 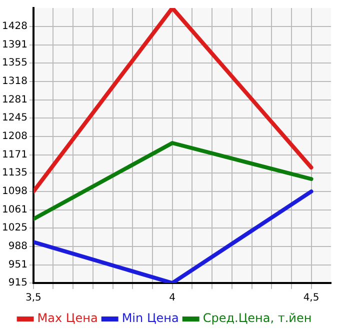 I want to click on y-tick-label: 915, so click(x=18, y=283).